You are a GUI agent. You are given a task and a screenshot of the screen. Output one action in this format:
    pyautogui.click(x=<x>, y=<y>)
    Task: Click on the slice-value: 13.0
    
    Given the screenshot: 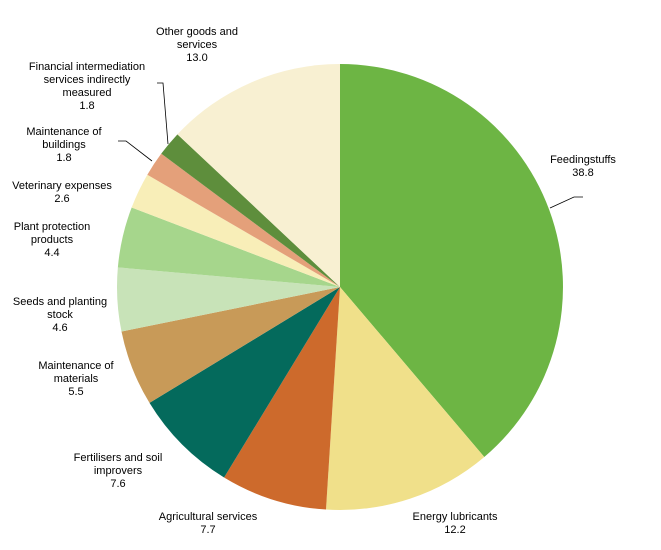 What is the action you would take?
    pyautogui.click(x=196, y=58)
    